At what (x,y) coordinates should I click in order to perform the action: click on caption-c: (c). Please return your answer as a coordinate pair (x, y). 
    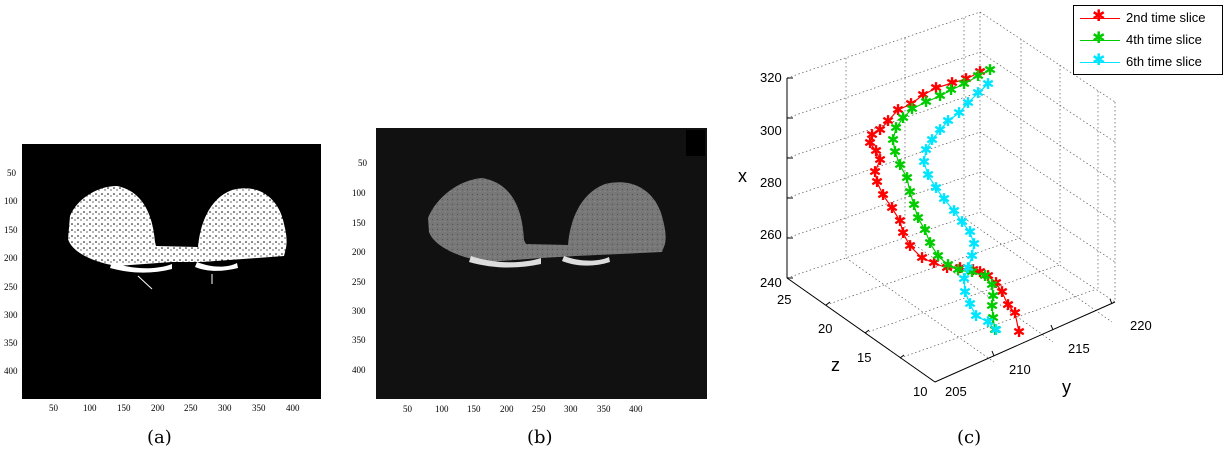
    Looking at the image, I should click on (969, 437).